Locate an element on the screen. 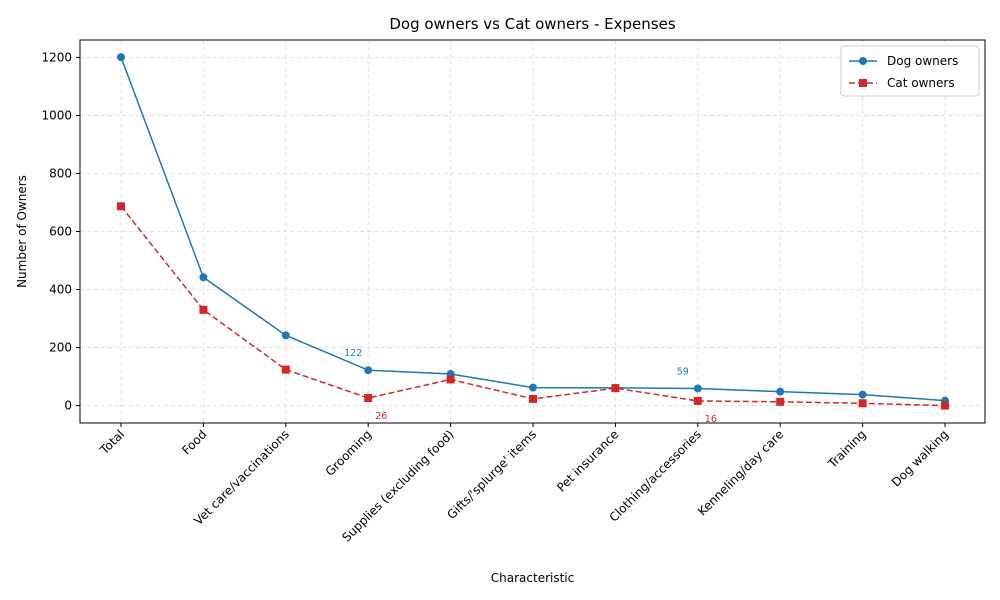 The width and height of the screenshot is (1000, 600). y-tick-label: 600 is located at coordinates (60, 232).